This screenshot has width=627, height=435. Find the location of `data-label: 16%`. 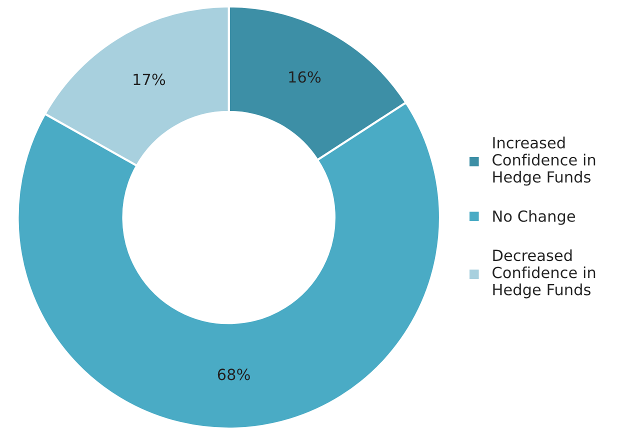

data-label: 16% is located at coordinates (305, 77).